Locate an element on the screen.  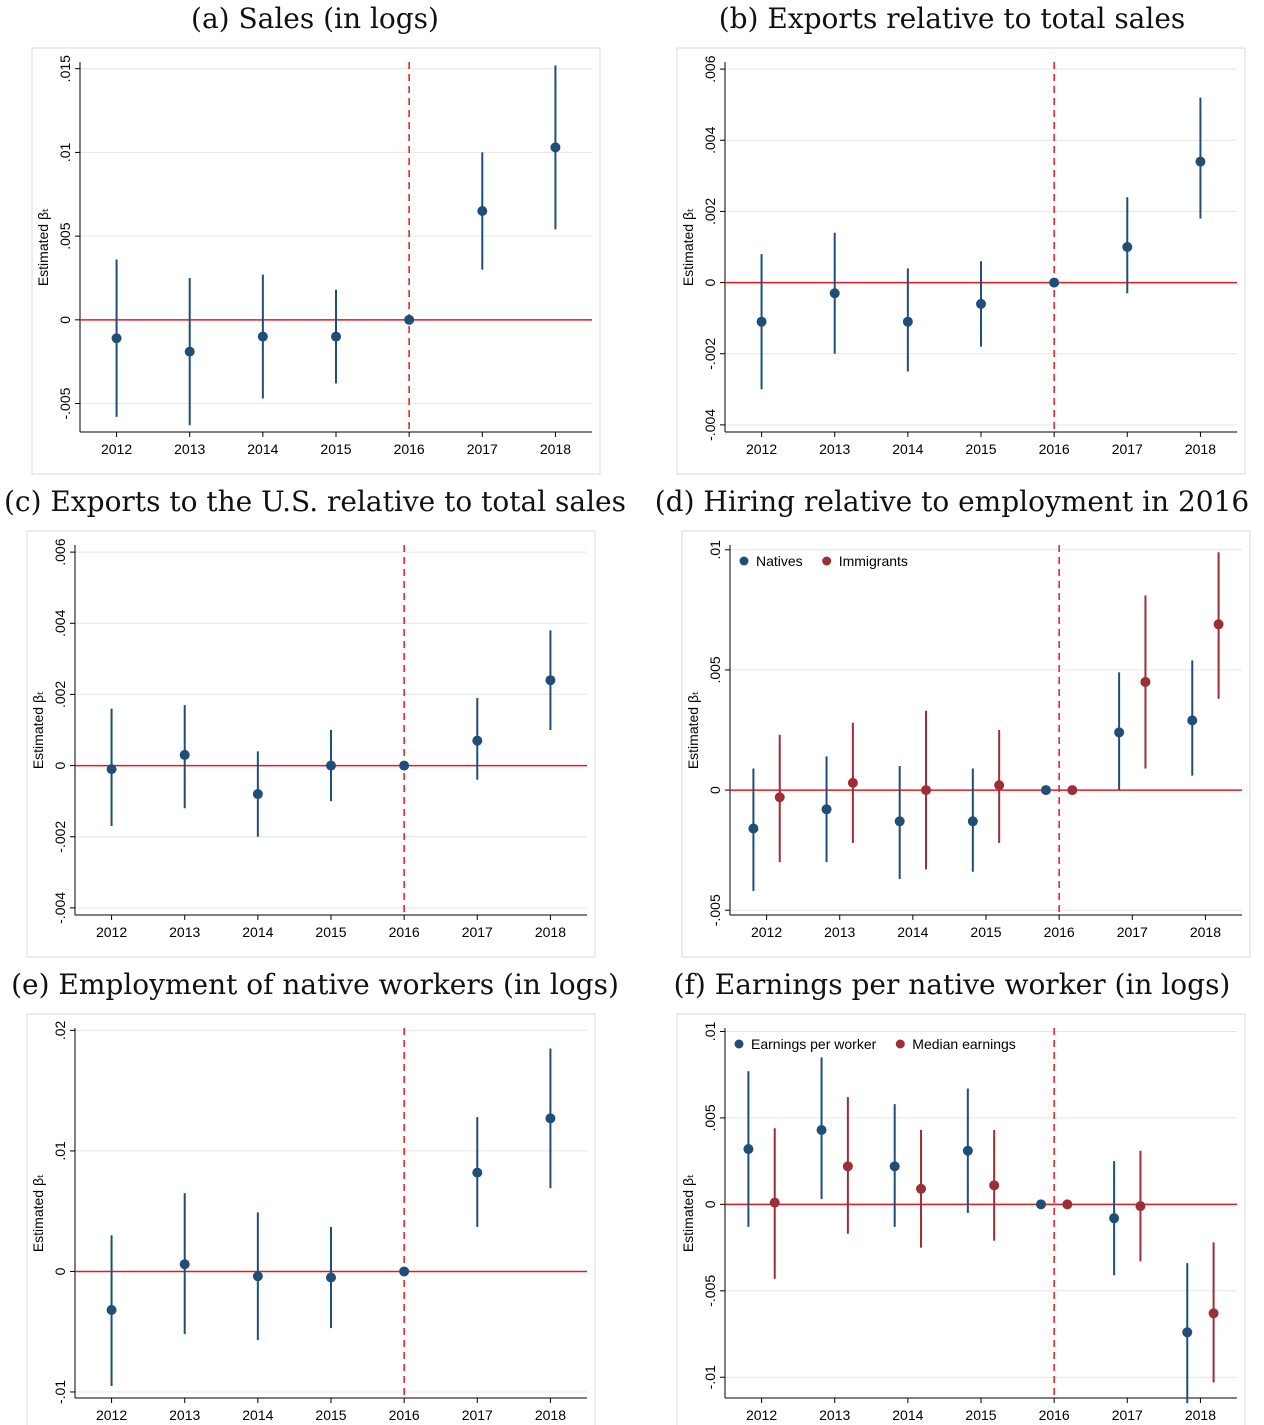
x-tick-label: 2015 is located at coordinates (985, 932).